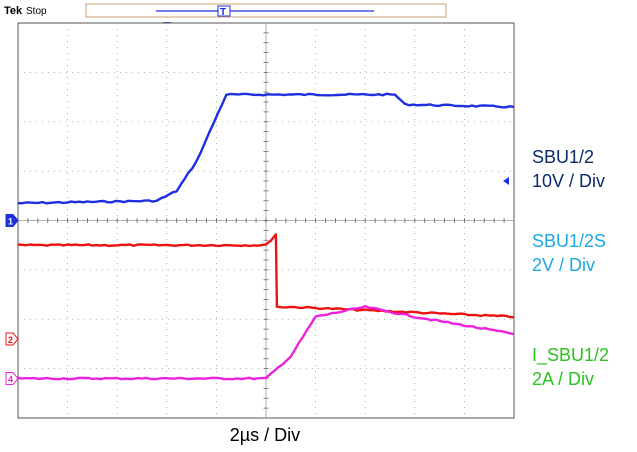 The height and width of the screenshot is (452, 637). What do you see at coordinates (36, 11) in the screenshot?
I see `acquisition-status: Stop` at bounding box center [36, 11].